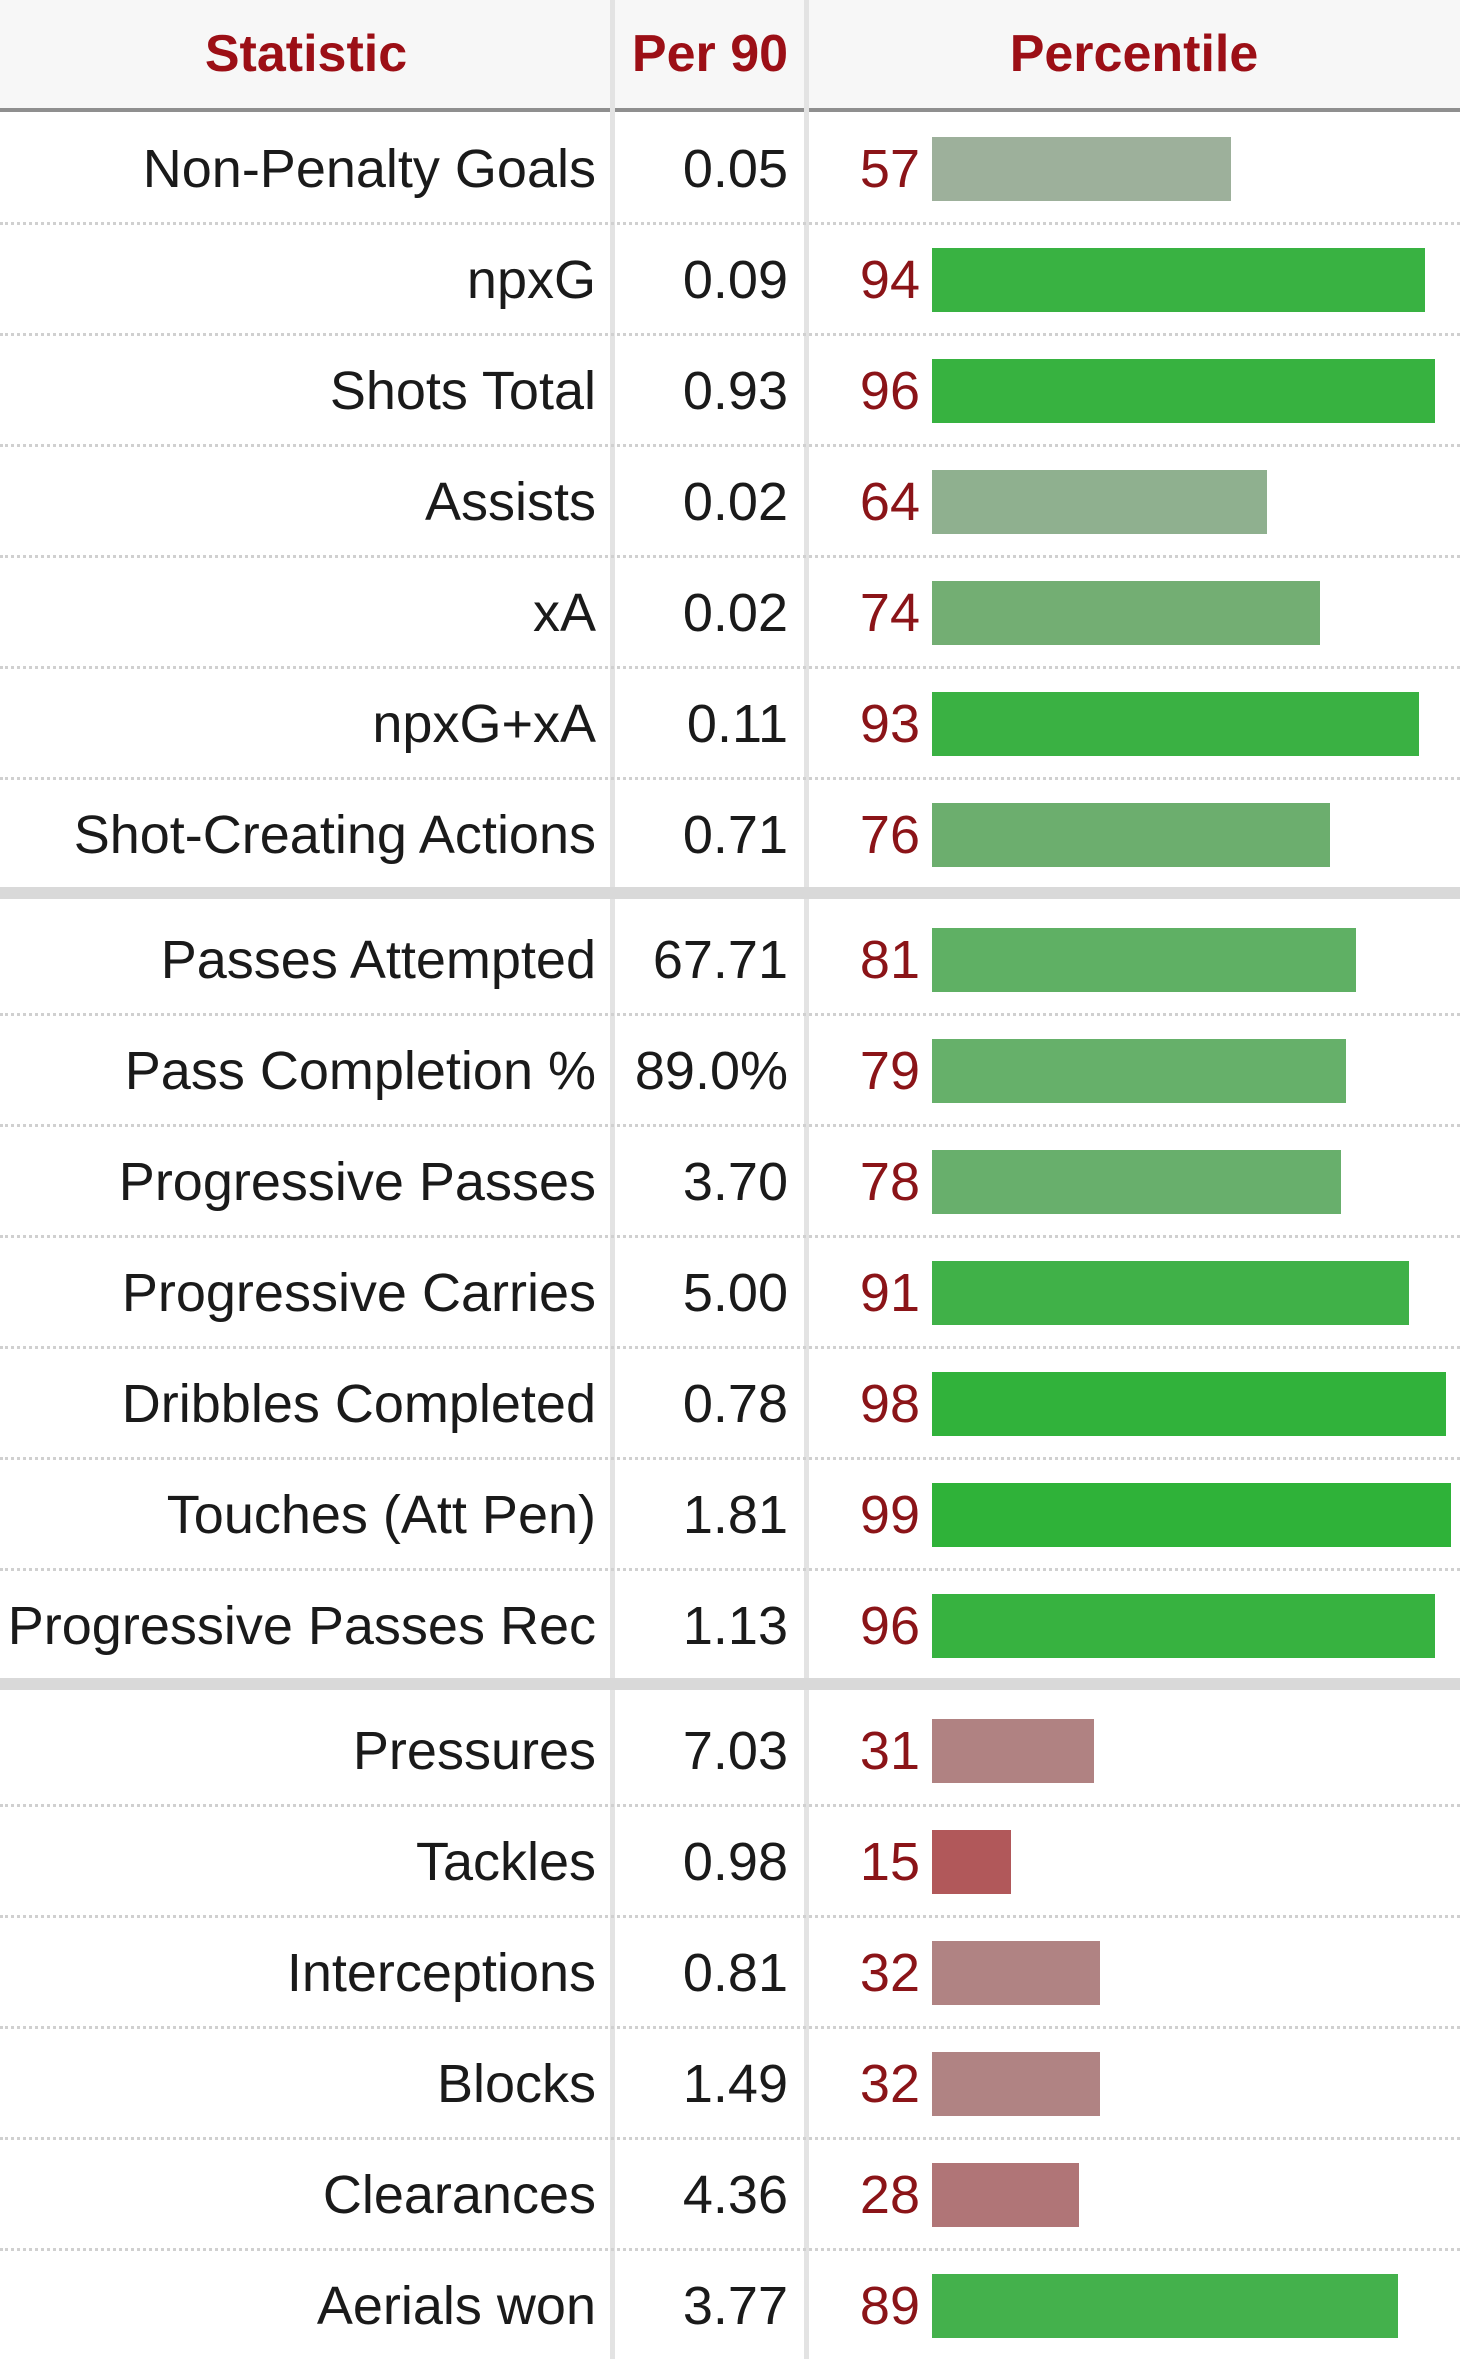  What do you see at coordinates (735, 1182) in the screenshot?
I see `per90-value: 3.70` at bounding box center [735, 1182].